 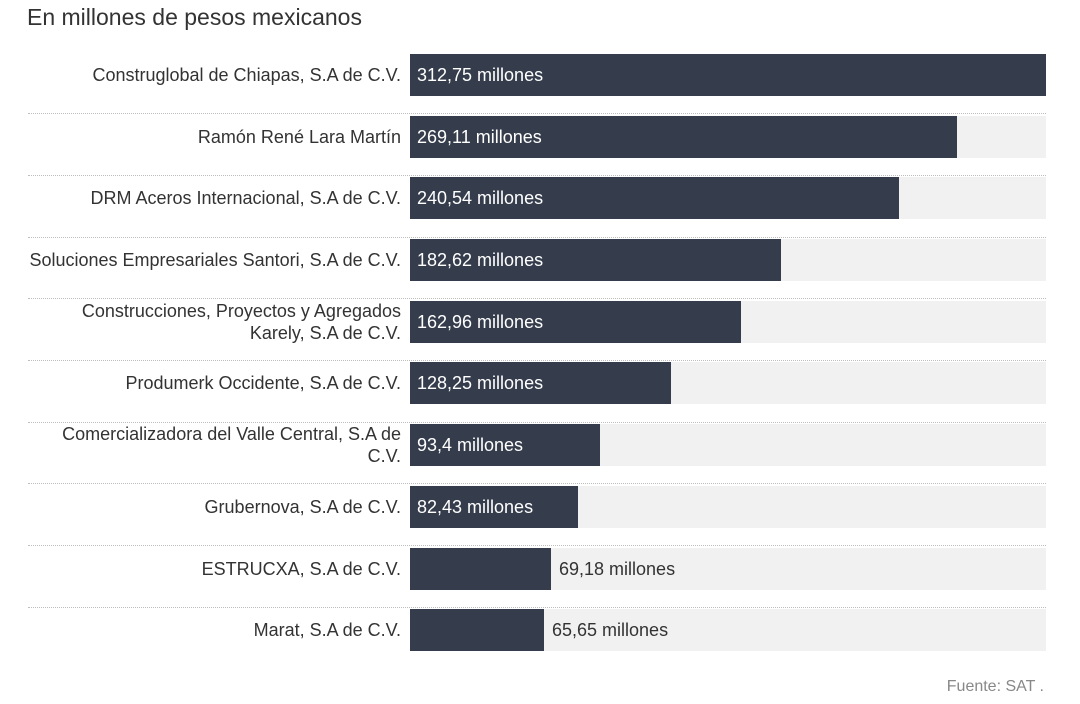 What do you see at coordinates (246, 75) in the screenshot?
I see `category-label: Construglobal de Chiapas, S.A de C.V.` at bounding box center [246, 75].